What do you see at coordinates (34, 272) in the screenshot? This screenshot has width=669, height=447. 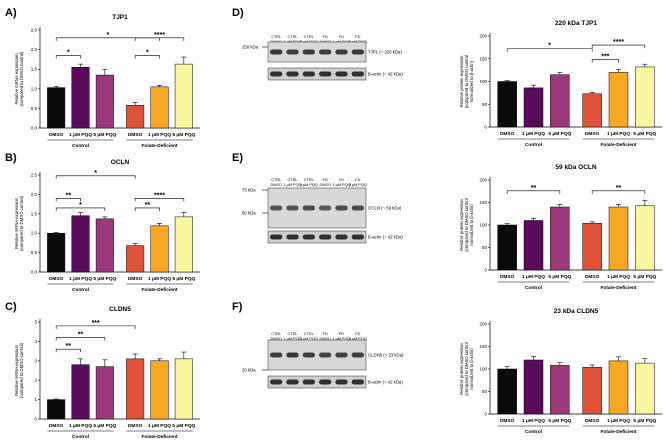 I see `y-tick-label: 0.0` at bounding box center [34, 272].